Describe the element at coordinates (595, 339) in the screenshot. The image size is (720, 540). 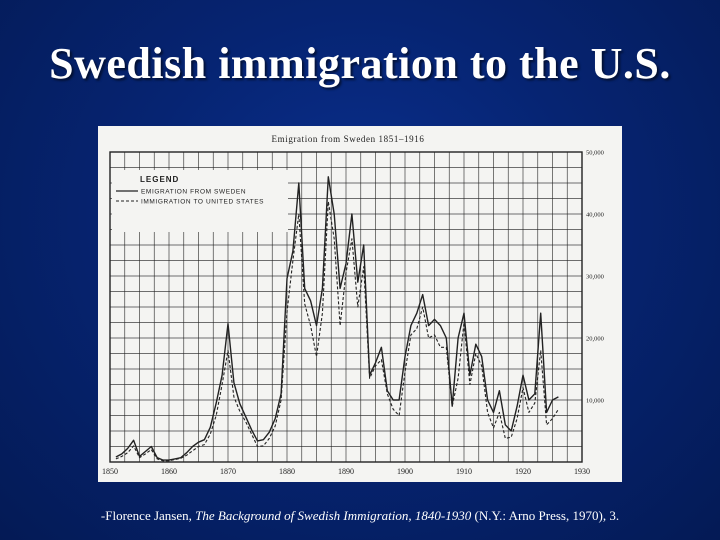
I see `y-tick-label: 20,000` at that location.